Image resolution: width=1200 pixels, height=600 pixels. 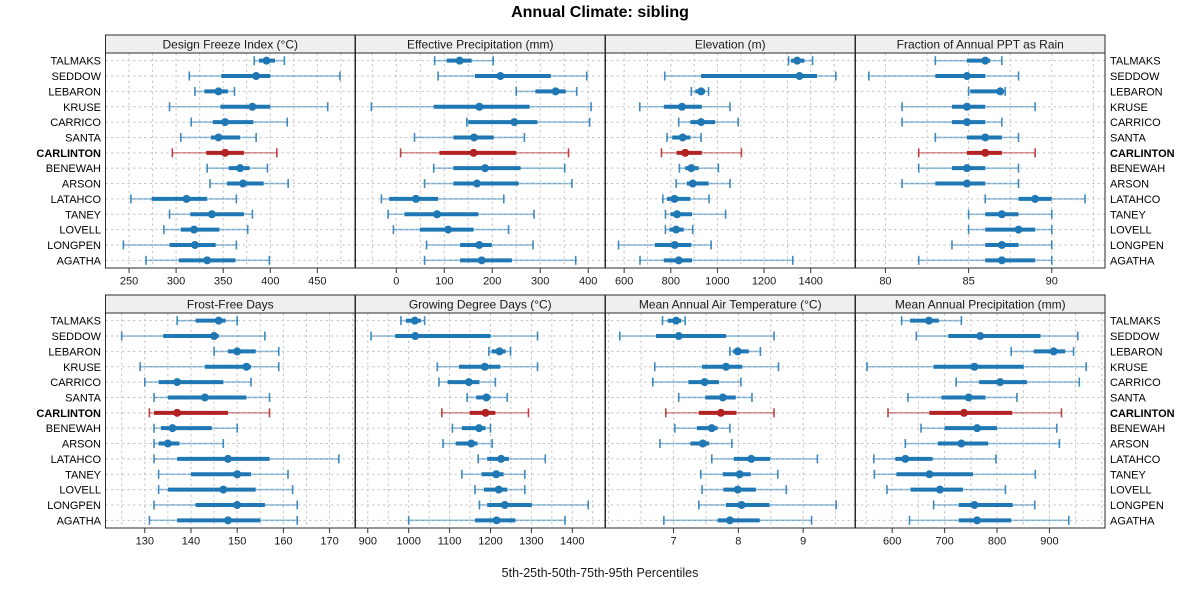 I want to click on station-label-right: ARSON, so click(x=1129, y=445).